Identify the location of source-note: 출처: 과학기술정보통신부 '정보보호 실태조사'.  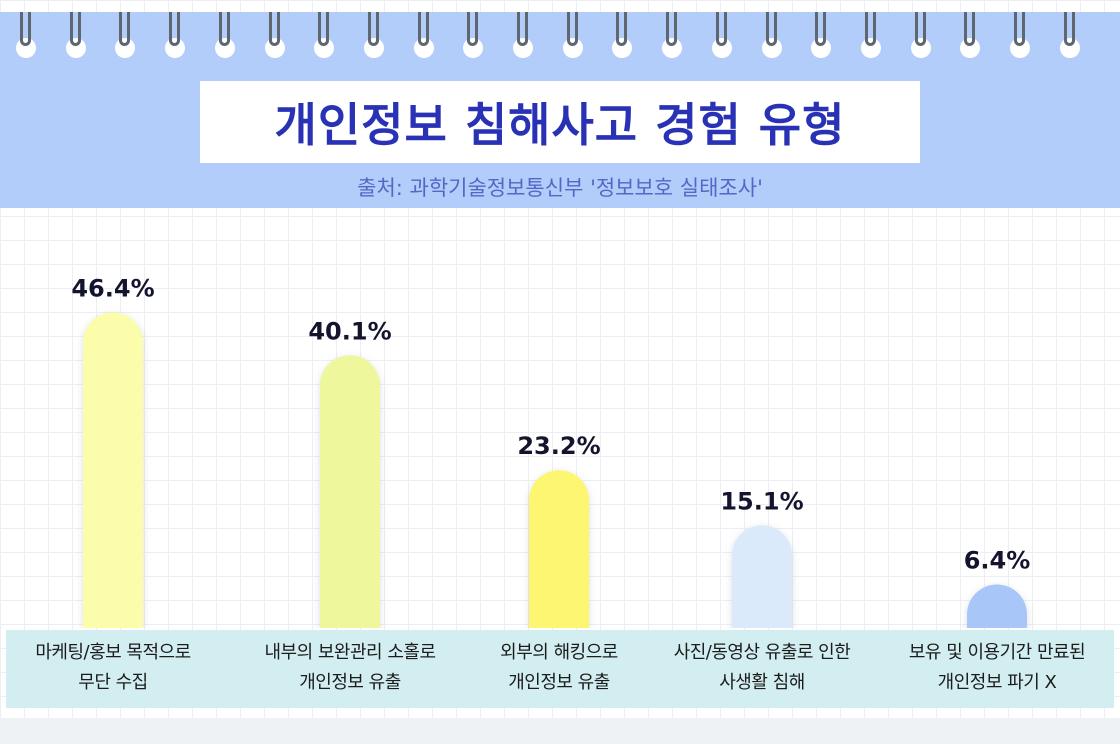
(560, 188).